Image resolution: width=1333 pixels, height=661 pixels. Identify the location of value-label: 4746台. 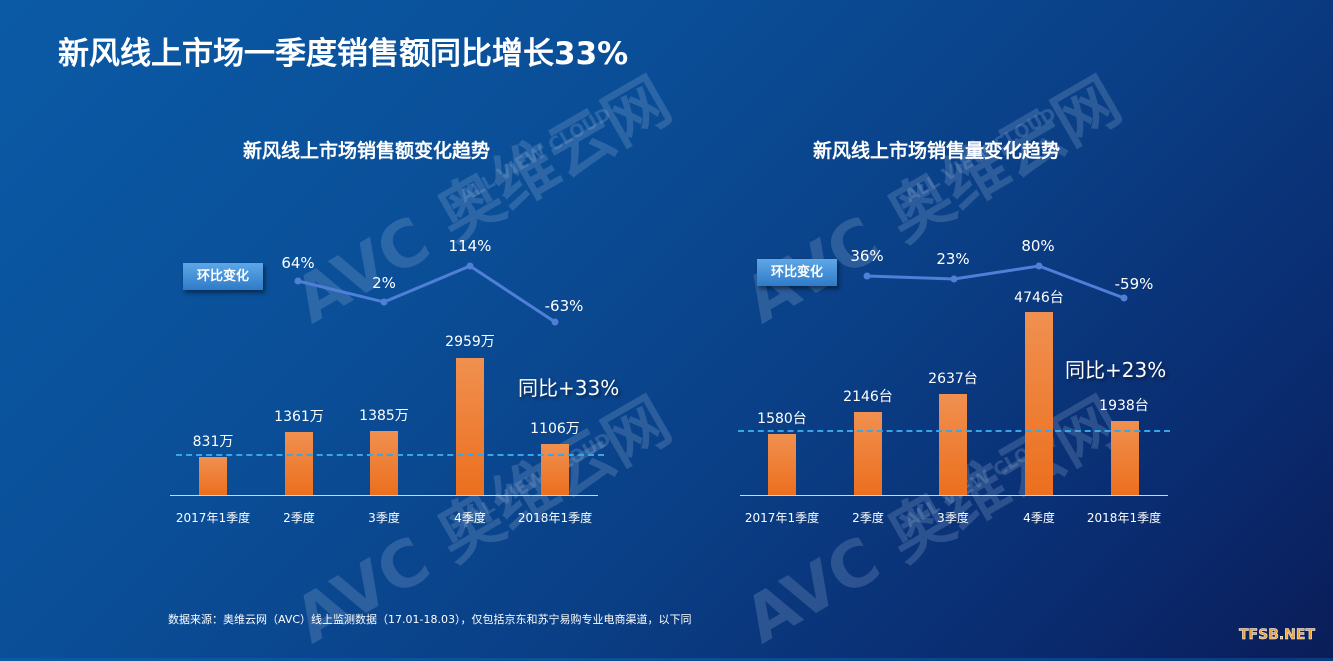
(1039, 298).